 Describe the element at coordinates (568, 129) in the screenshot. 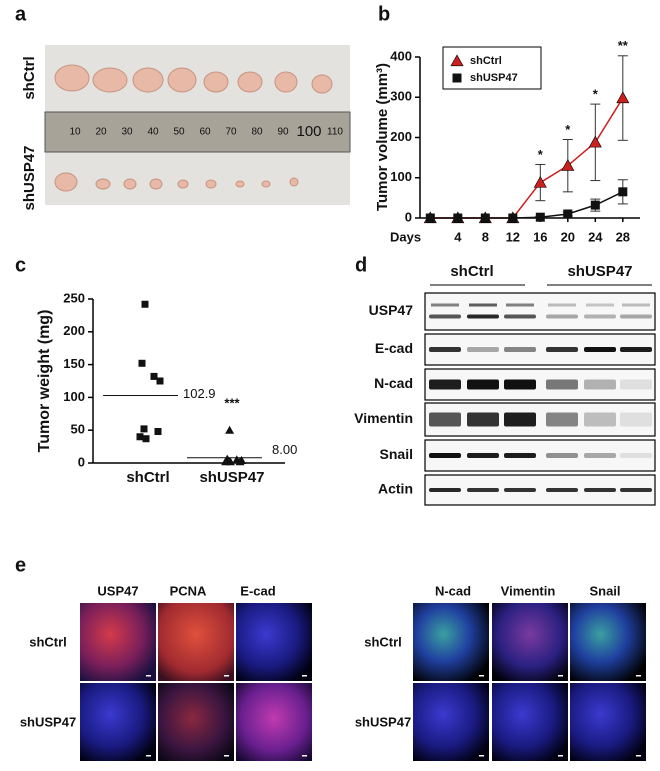

I see `significance: *` at that location.